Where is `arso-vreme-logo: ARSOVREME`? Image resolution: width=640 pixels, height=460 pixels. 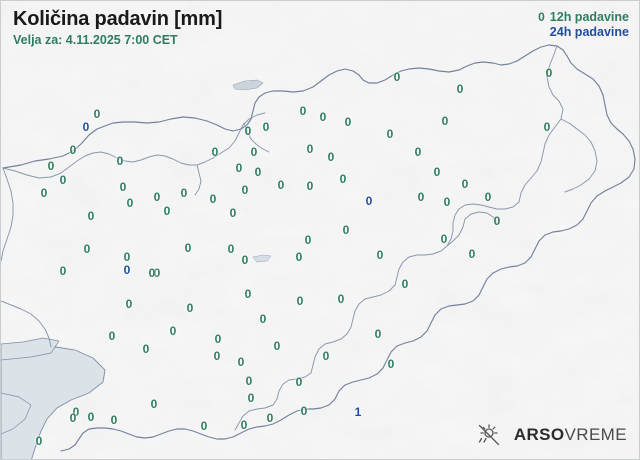 arso-vreme-logo: ARSOVREME is located at coordinates (552, 435).